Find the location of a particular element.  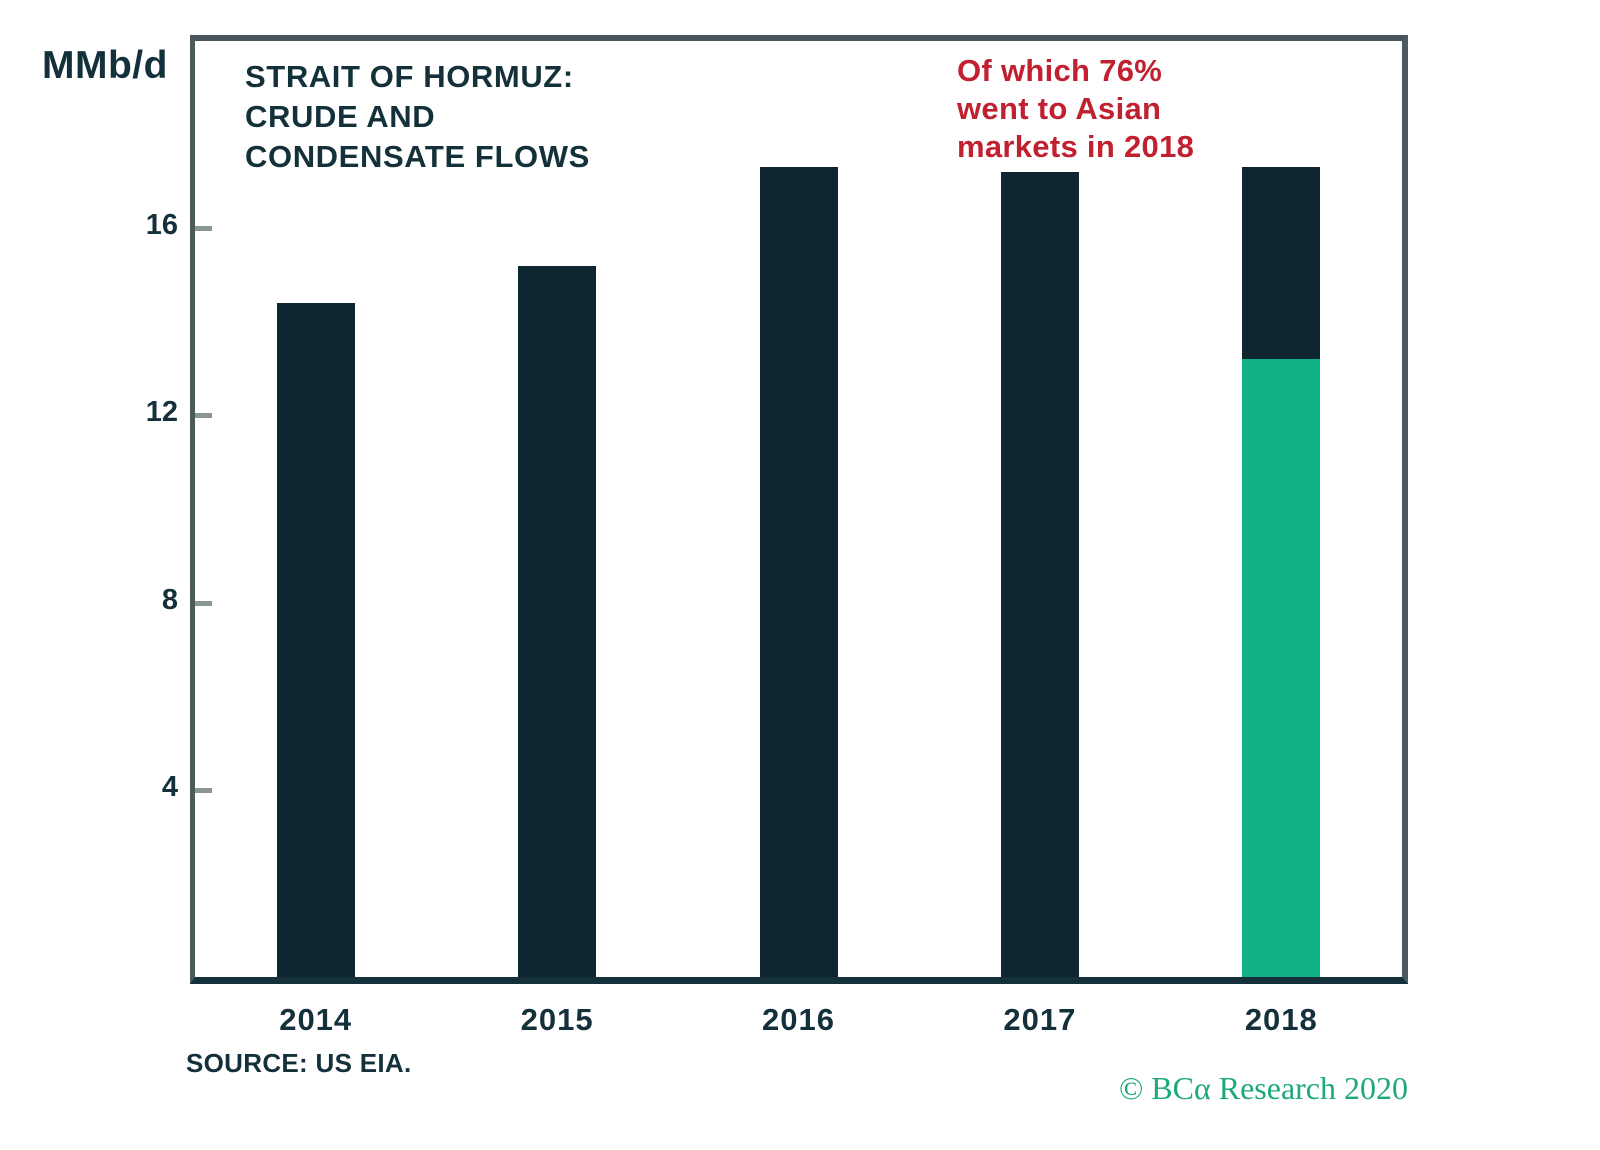

x-tick-label: 2018 is located at coordinates (1281, 1019).